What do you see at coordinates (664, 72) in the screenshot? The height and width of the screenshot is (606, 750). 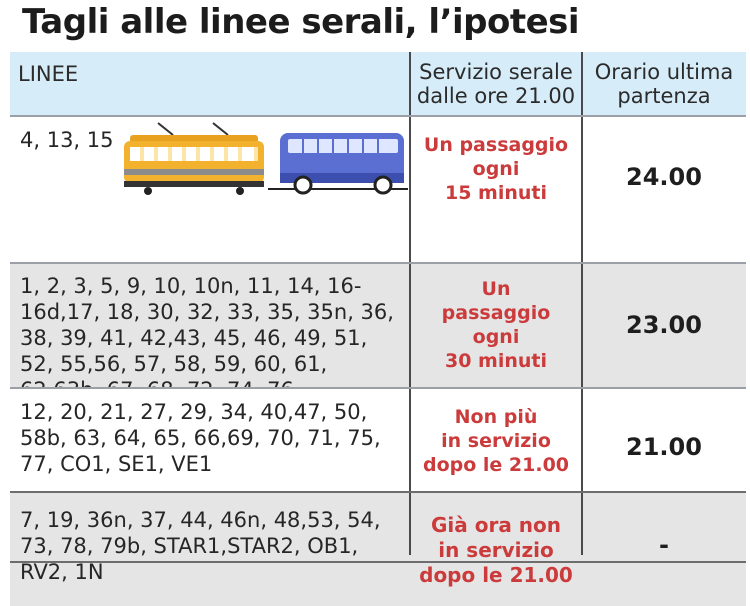 I see `header-last-line1: Orario ultima` at bounding box center [664, 72].